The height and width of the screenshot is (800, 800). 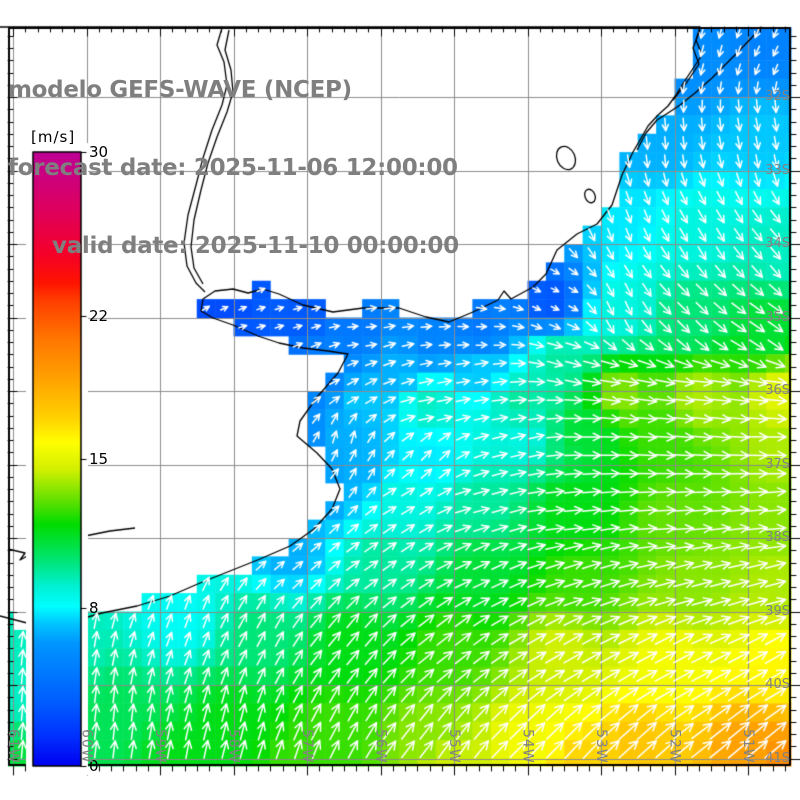 I want to click on model-title: modelo GEFS-WAVE (NCEP), so click(x=180, y=90).